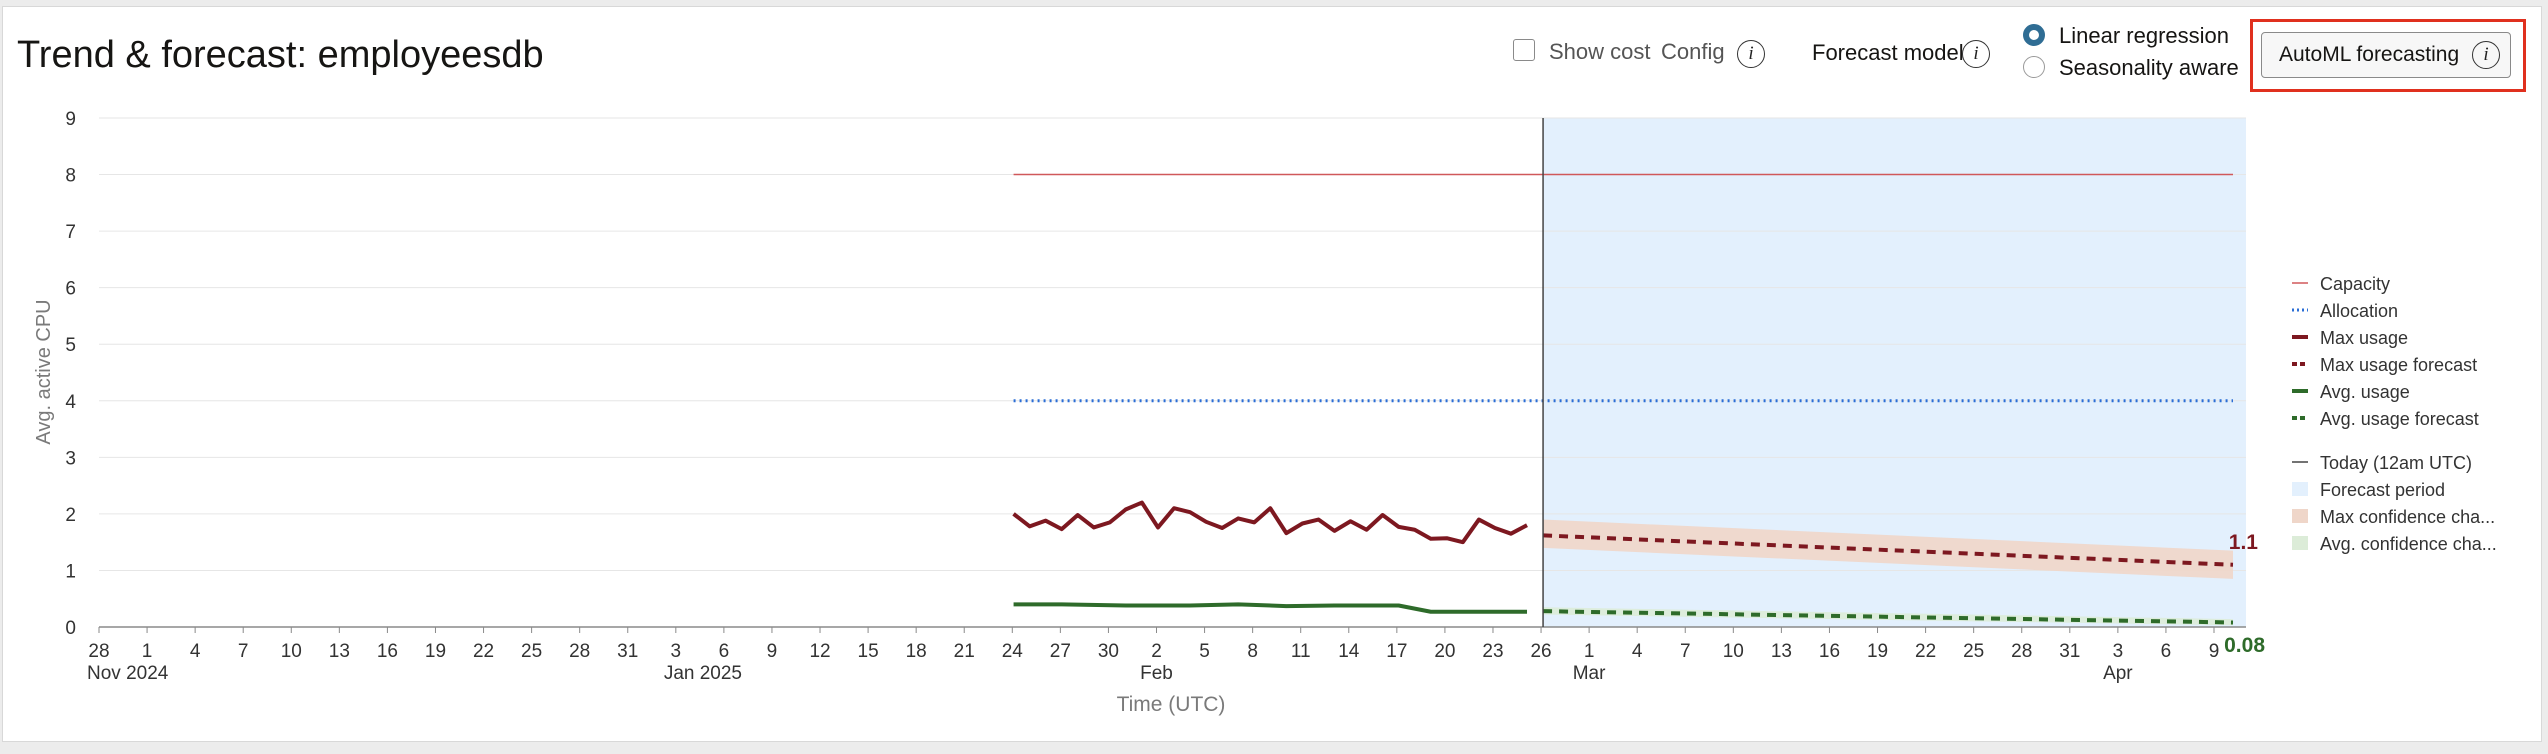 The height and width of the screenshot is (754, 2548). What do you see at coordinates (1524, 50) in the screenshot?
I see `show-cost-checkbox` at bounding box center [1524, 50].